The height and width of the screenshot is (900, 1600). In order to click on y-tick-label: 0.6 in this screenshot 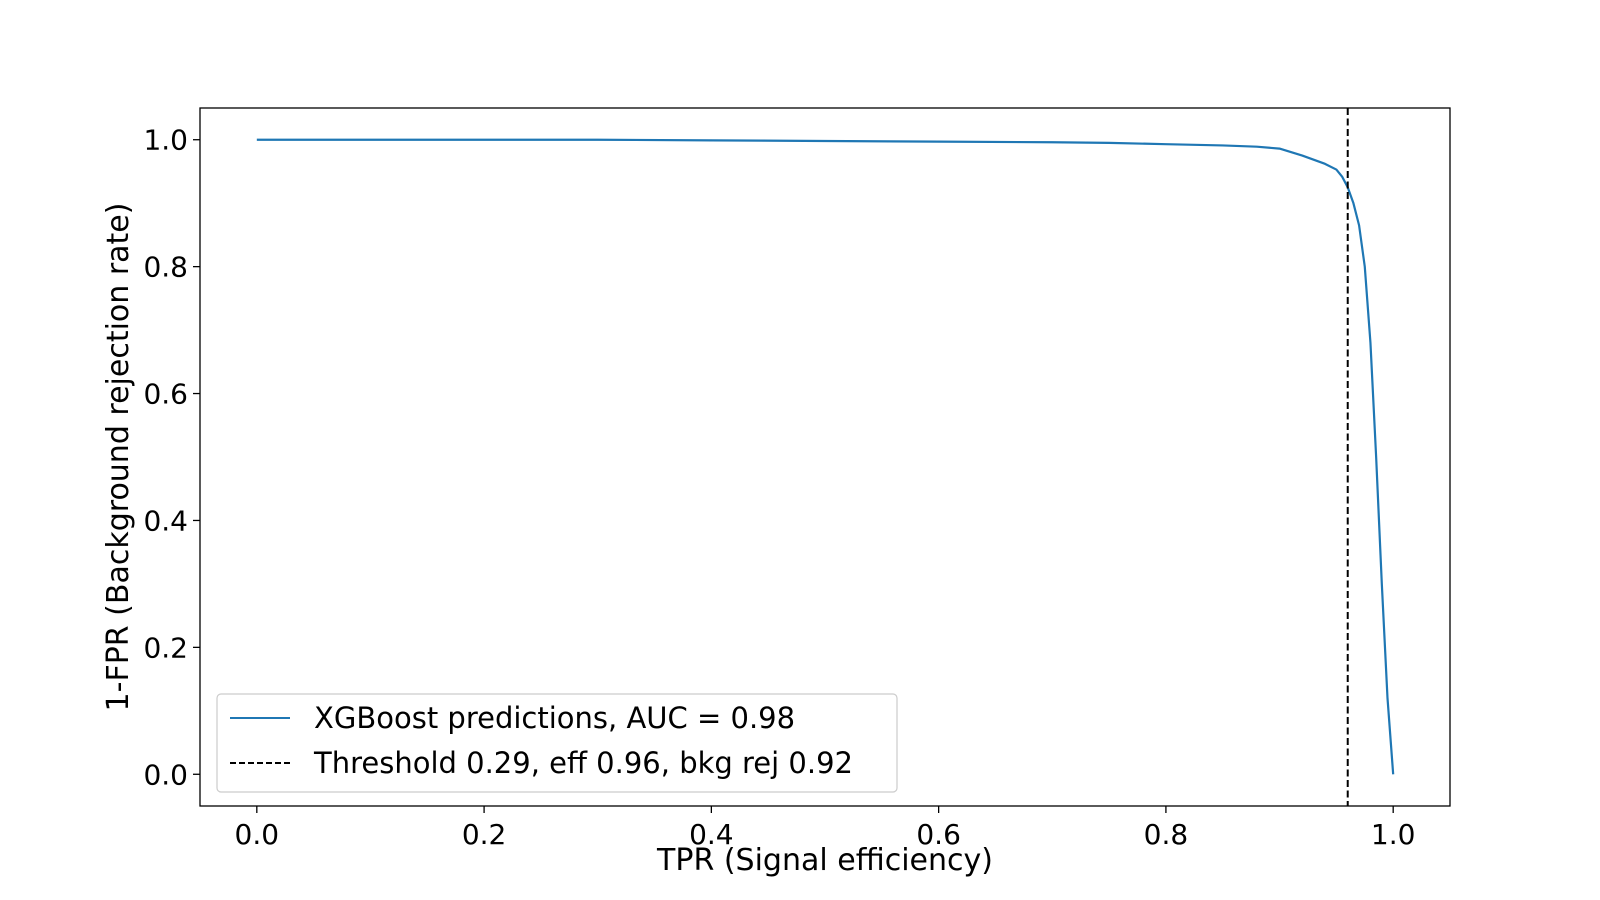, I will do `click(165, 394)`.